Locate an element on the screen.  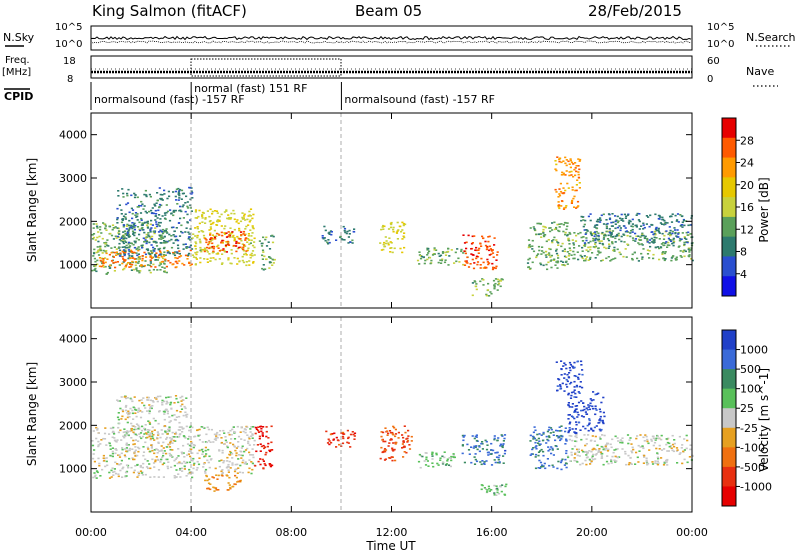
noise-box is located at coordinates (391, 38).